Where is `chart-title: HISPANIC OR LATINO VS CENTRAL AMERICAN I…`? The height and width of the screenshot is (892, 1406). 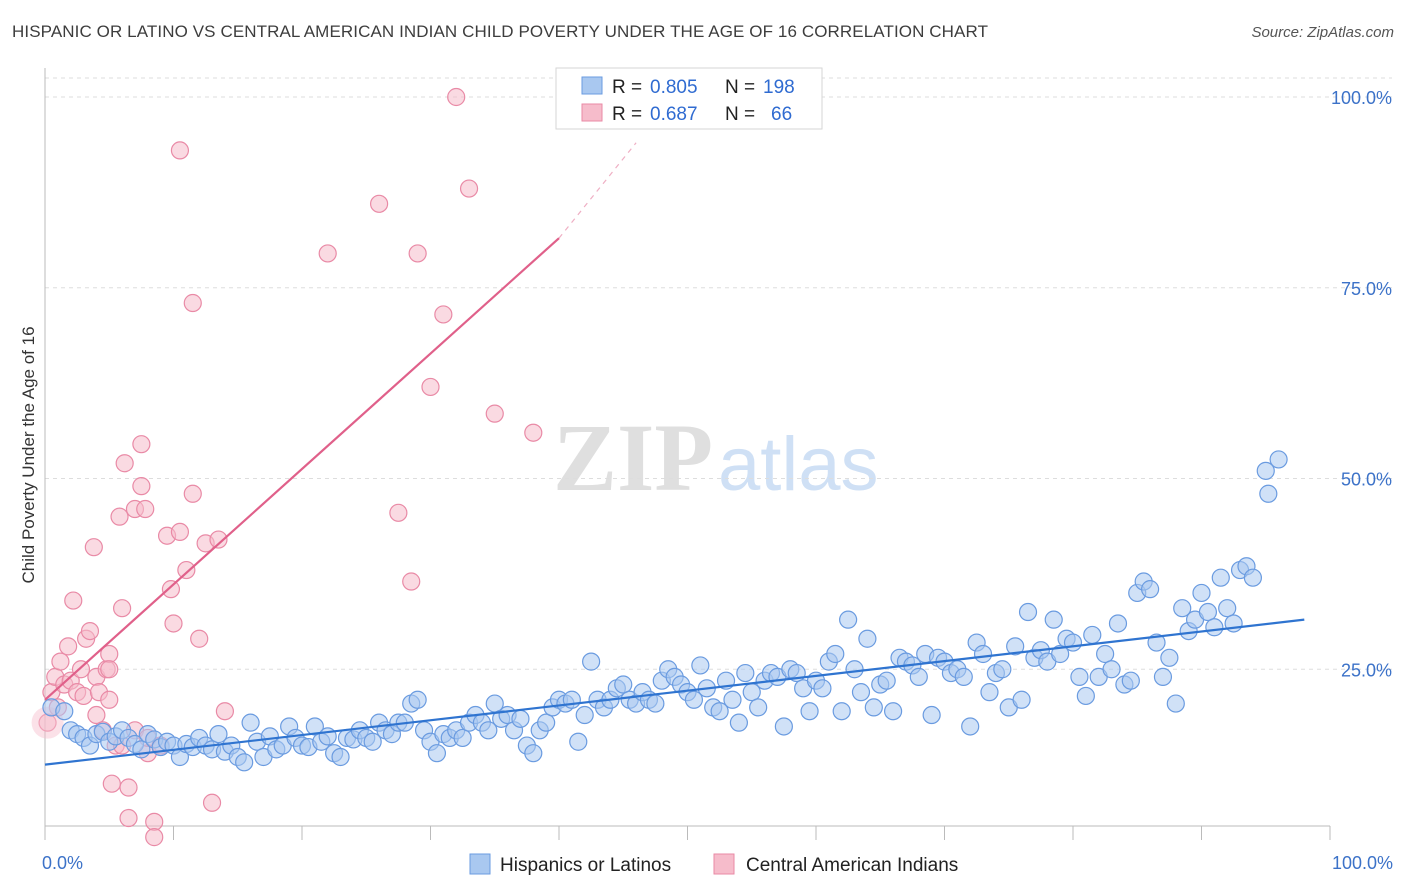 chart-title: HISPANIC OR LATINO VS CENTRAL AMERICAN I… is located at coordinates (500, 31).